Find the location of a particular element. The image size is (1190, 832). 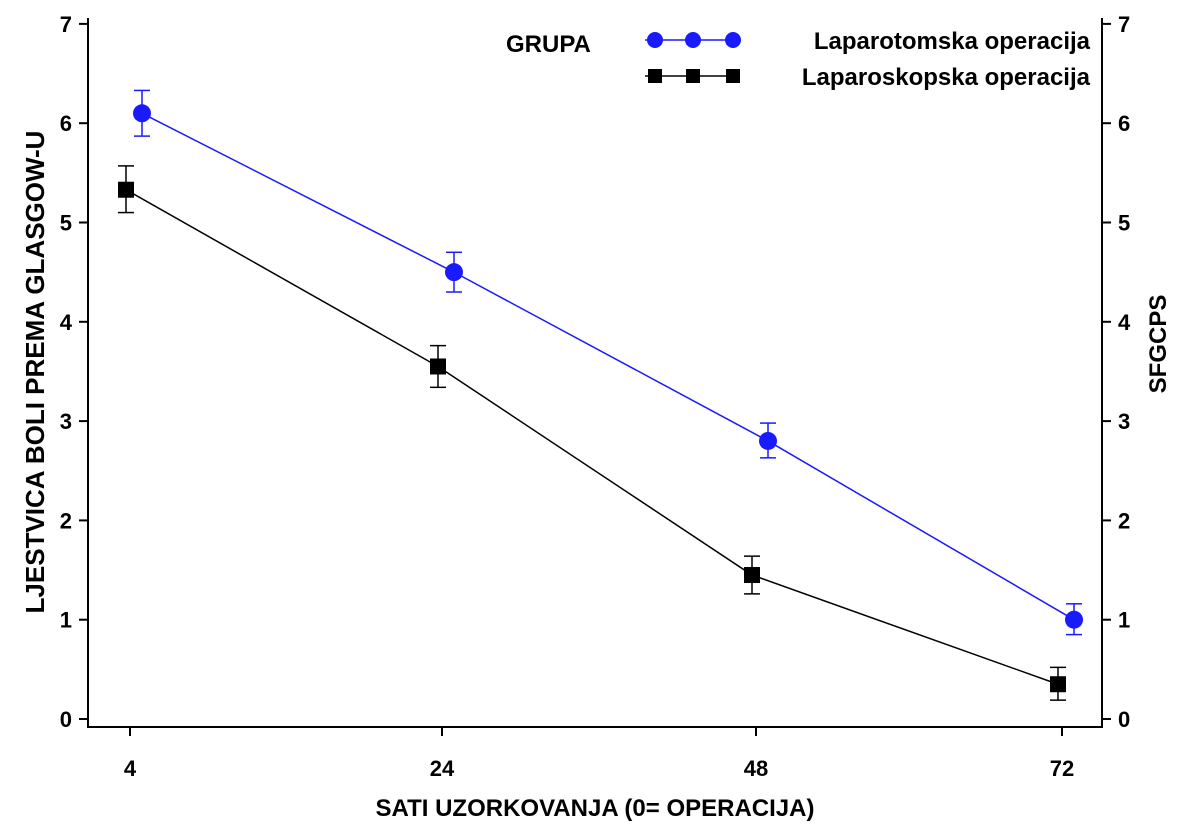

legend-entry-2: Laparoskopska operacija is located at coordinates (868, 77).